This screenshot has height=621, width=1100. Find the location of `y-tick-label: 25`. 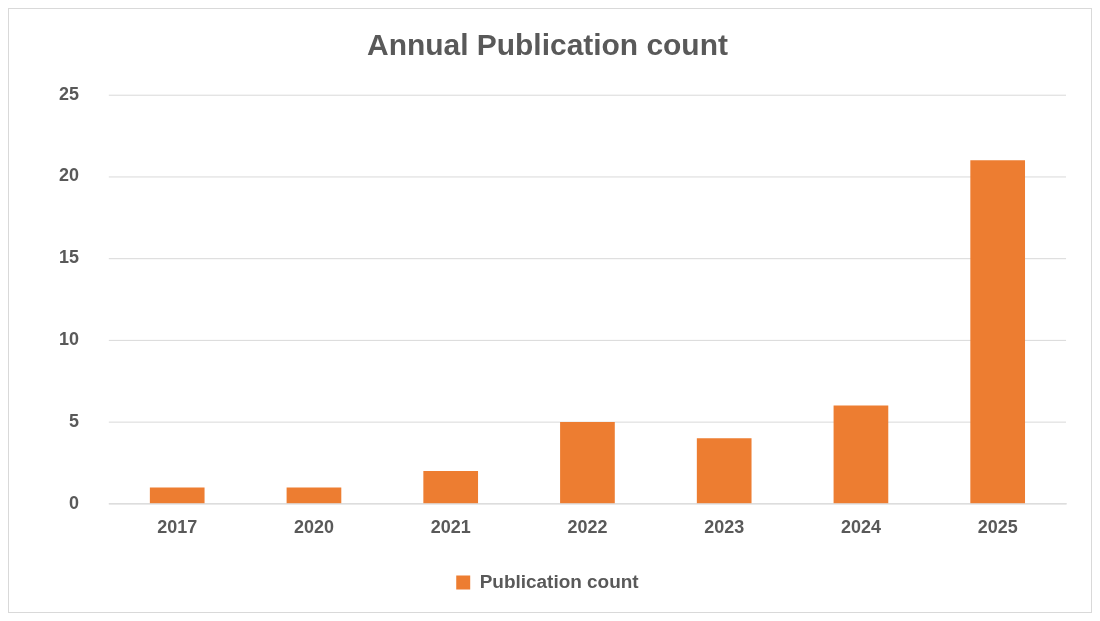

y-tick-label: 25 is located at coordinates (68, 93).